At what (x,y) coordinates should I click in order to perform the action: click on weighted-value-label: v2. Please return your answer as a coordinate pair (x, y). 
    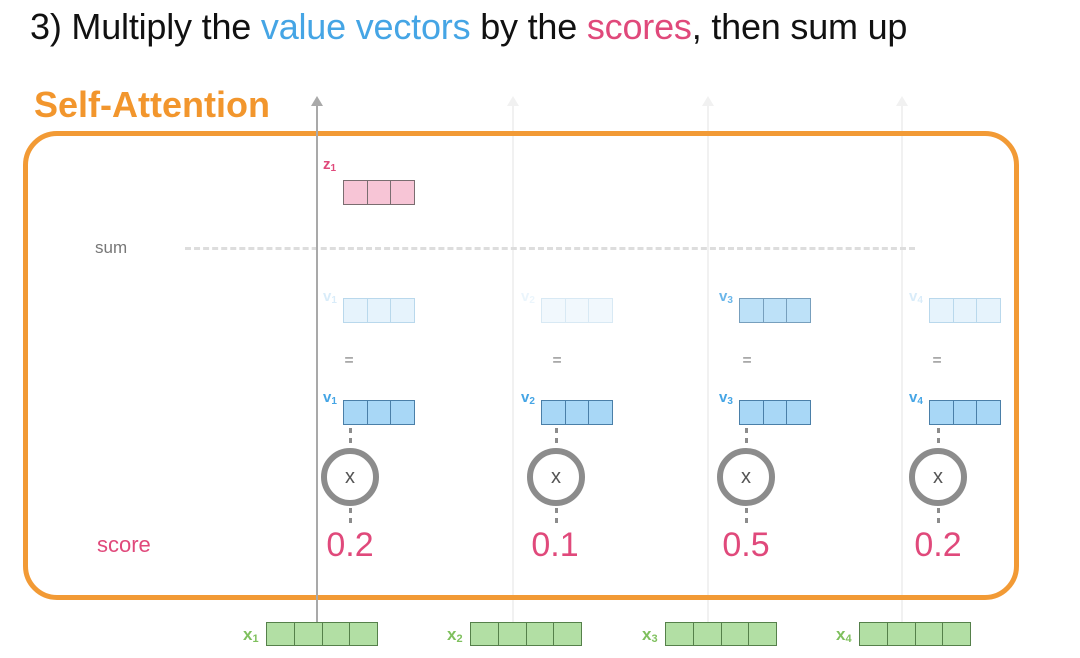
    Looking at the image, I should click on (528, 297).